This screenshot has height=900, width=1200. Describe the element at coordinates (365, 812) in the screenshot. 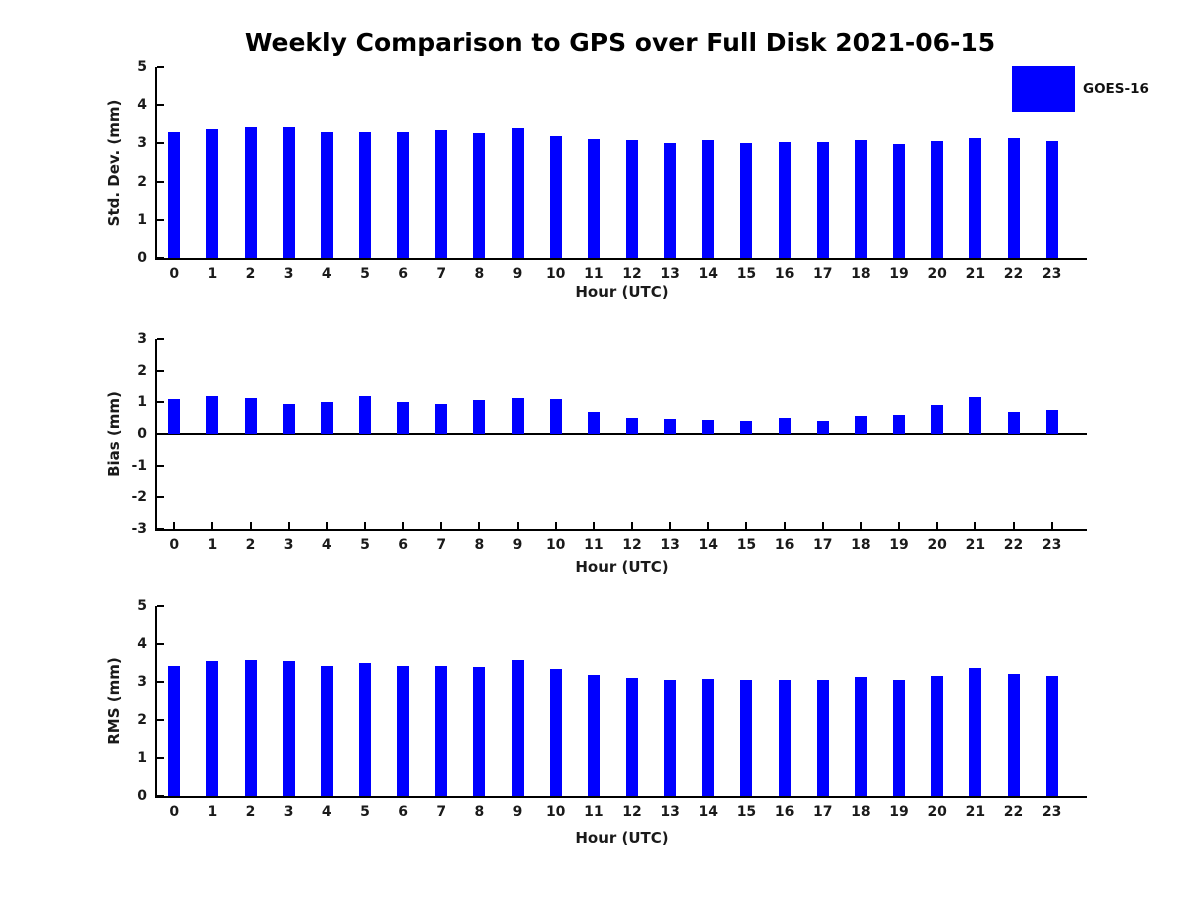

I see `x-tick-label: 5` at that location.